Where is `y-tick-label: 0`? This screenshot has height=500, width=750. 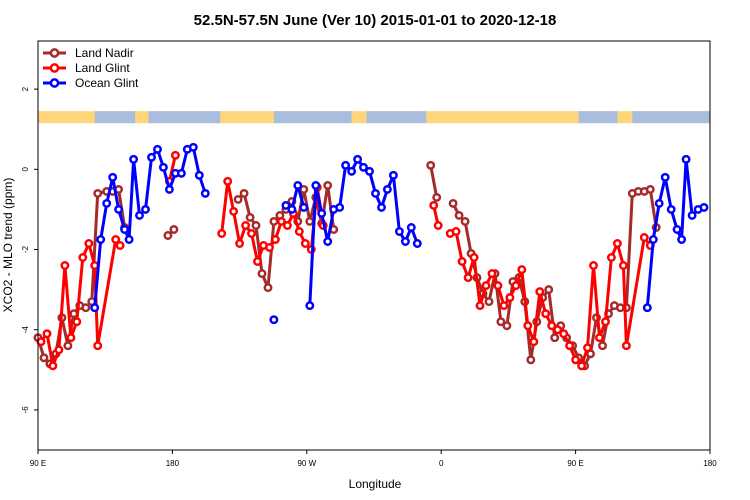
y-tick-label: 0 is located at coordinates (25, 169).